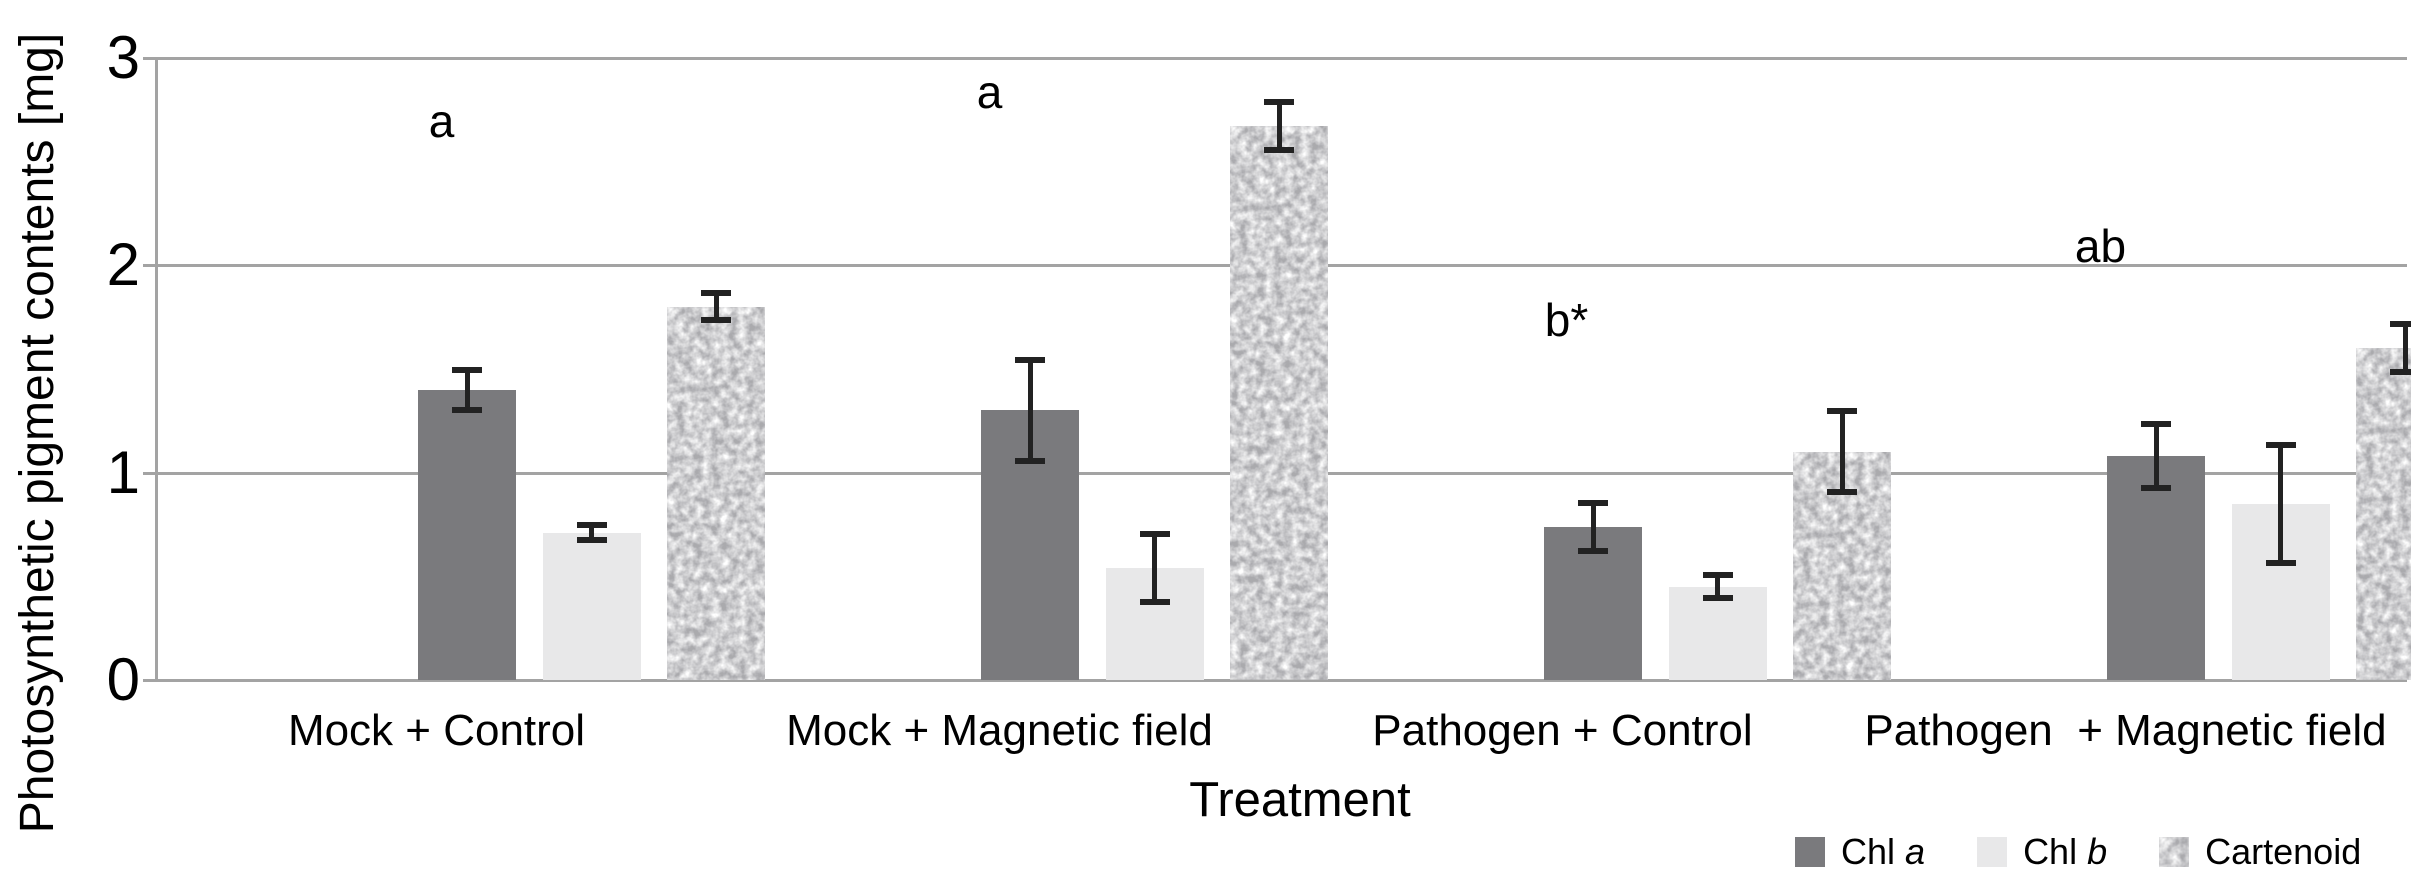  I want to click on legend: Chl a Chl b Cartenoid, so click(2078, 852).